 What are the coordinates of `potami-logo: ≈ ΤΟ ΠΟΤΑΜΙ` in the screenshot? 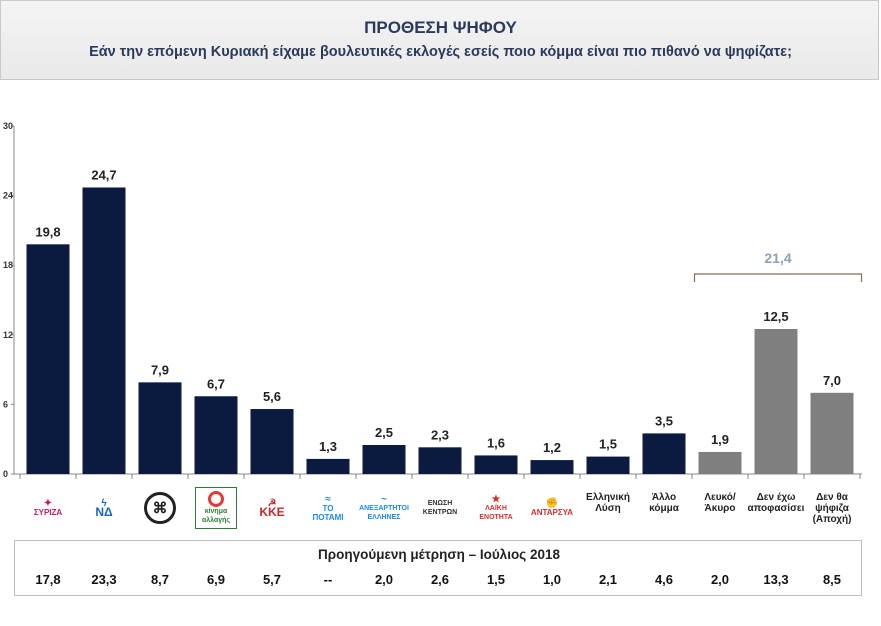 It's located at (328, 507).